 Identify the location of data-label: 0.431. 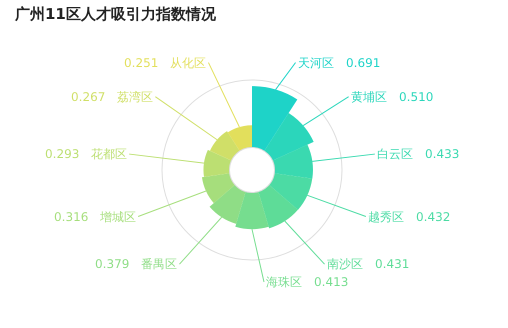
(392, 264).